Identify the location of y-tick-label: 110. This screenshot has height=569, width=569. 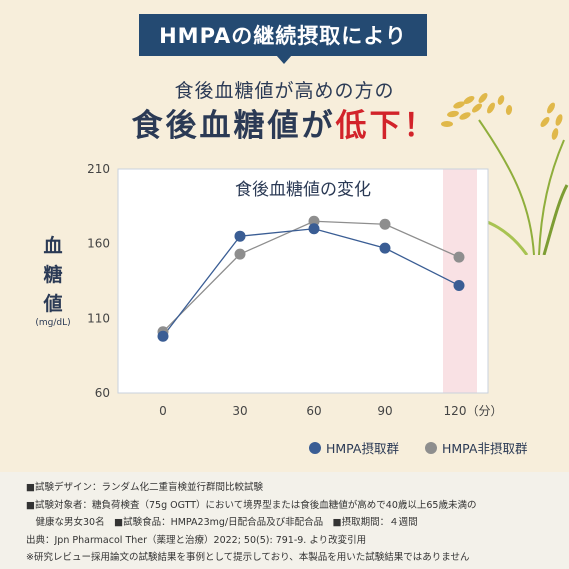
(98, 318).